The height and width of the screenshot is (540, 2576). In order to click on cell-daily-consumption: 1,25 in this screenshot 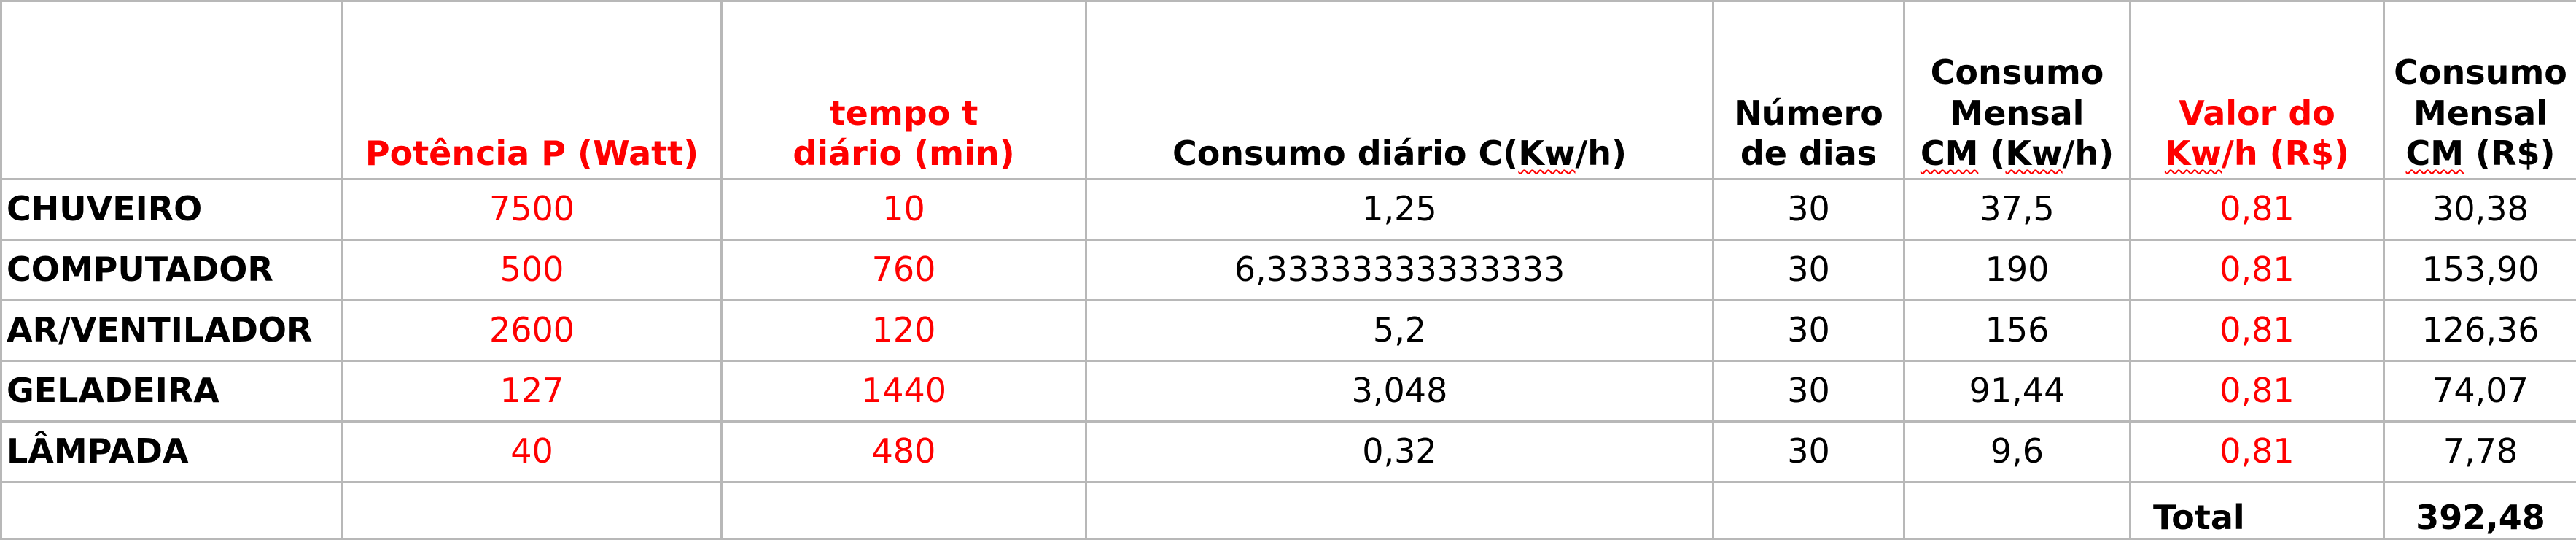, I will do `click(1399, 210)`.